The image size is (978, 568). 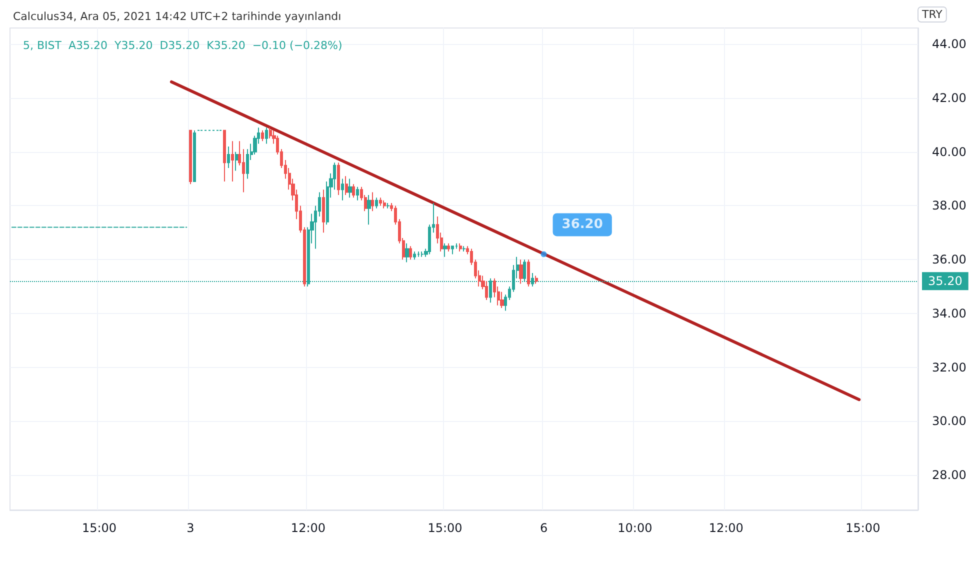 I want to click on y-axis-title: TRY, so click(x=932, y=14).